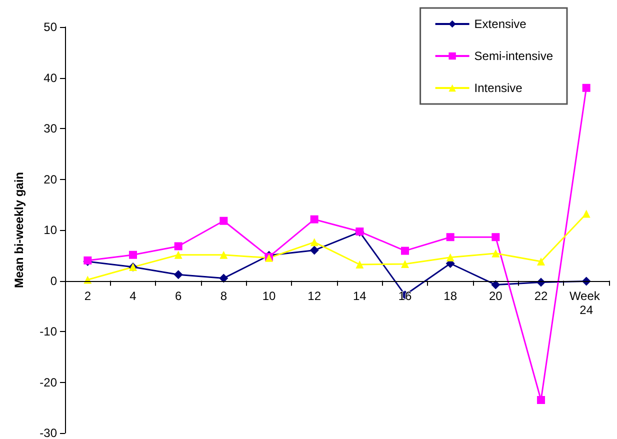 Image resolution: width=617 pixels, height=439 pixels. I want to click on x-tick-label: 10, so click(269, 295).